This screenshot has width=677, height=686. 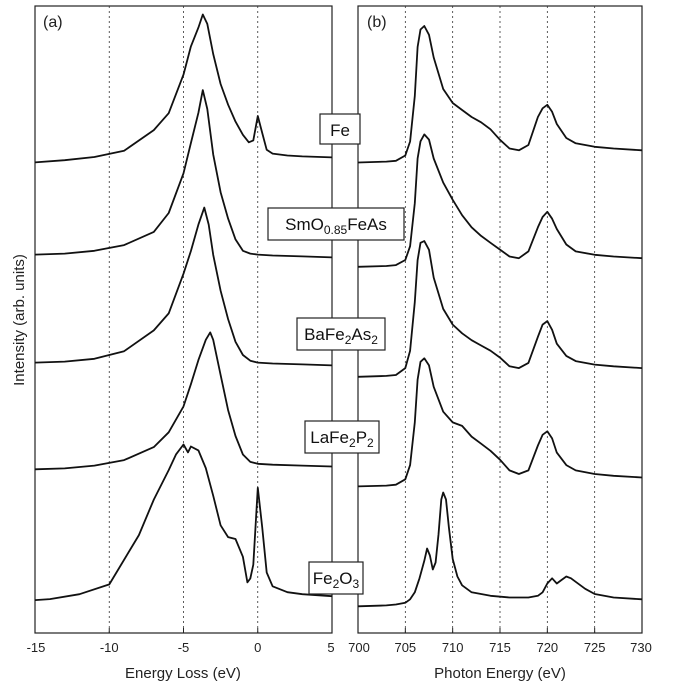 I want to click on panel-a-tick-label: 0, so click(x=257, y=647).